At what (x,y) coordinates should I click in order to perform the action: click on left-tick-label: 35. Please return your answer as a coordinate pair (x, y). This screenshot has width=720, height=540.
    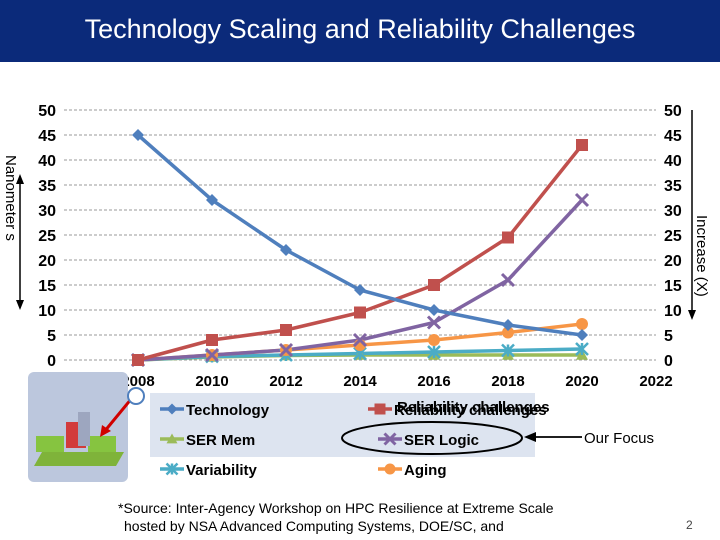
    Looking at the image, I should click on (47, 186).